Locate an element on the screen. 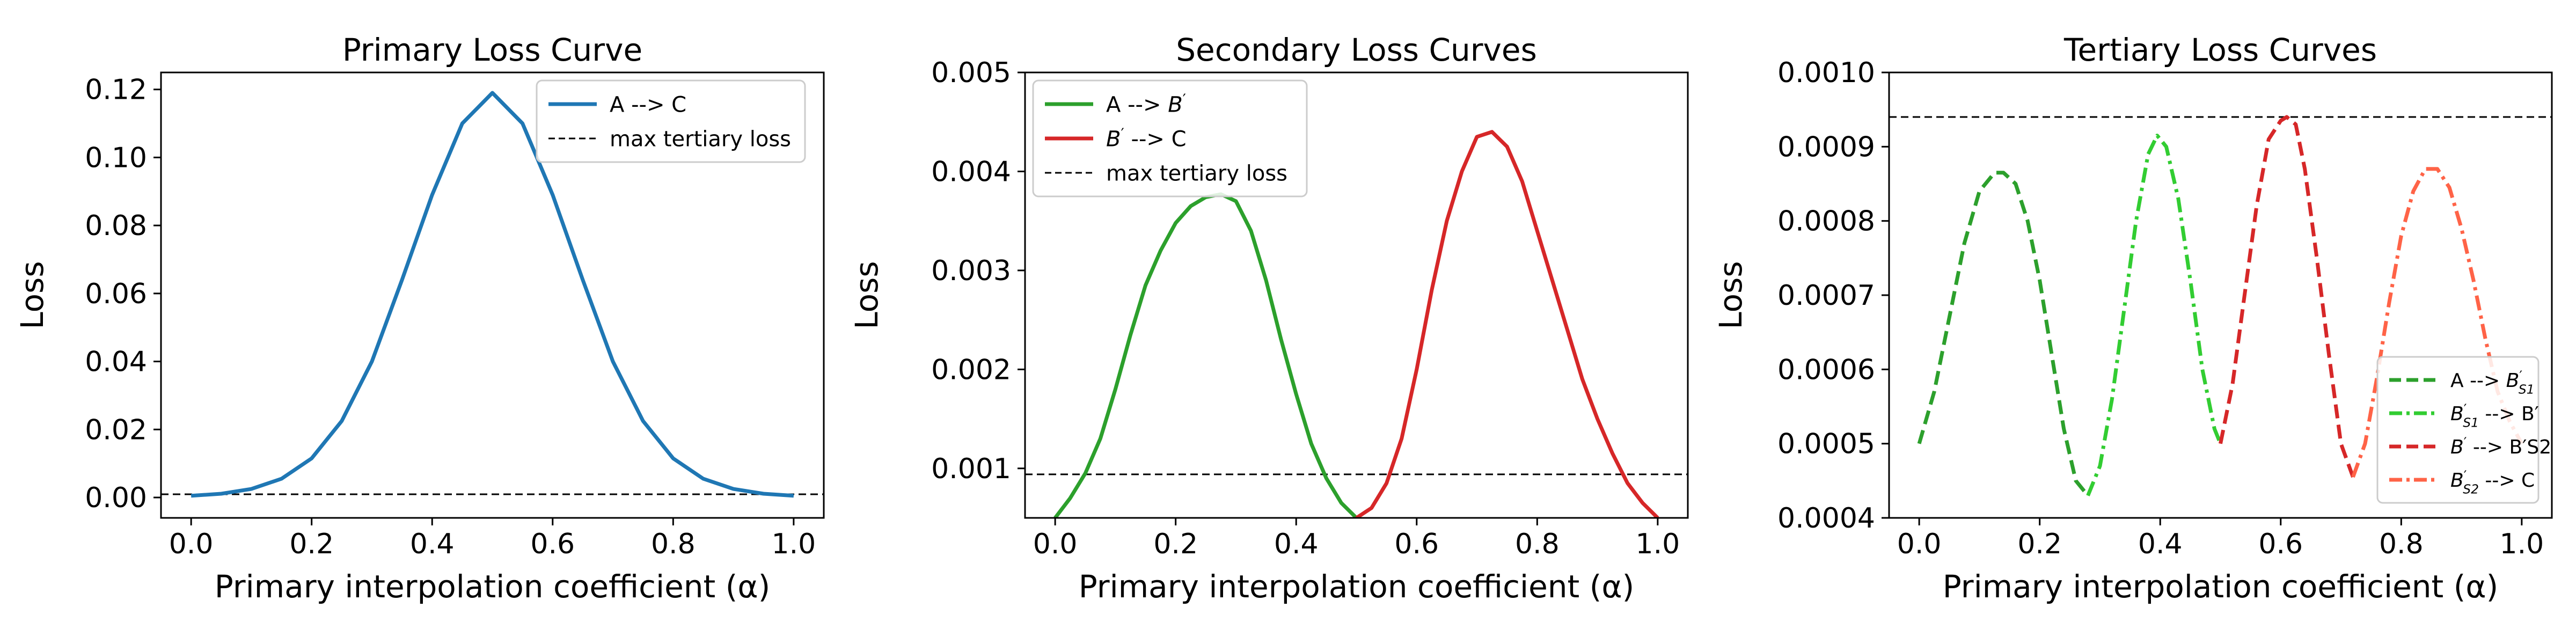 This screenshot has height=644, width=2576. y-tick-label: 0.0004 is located at coordinates (1826, 518).